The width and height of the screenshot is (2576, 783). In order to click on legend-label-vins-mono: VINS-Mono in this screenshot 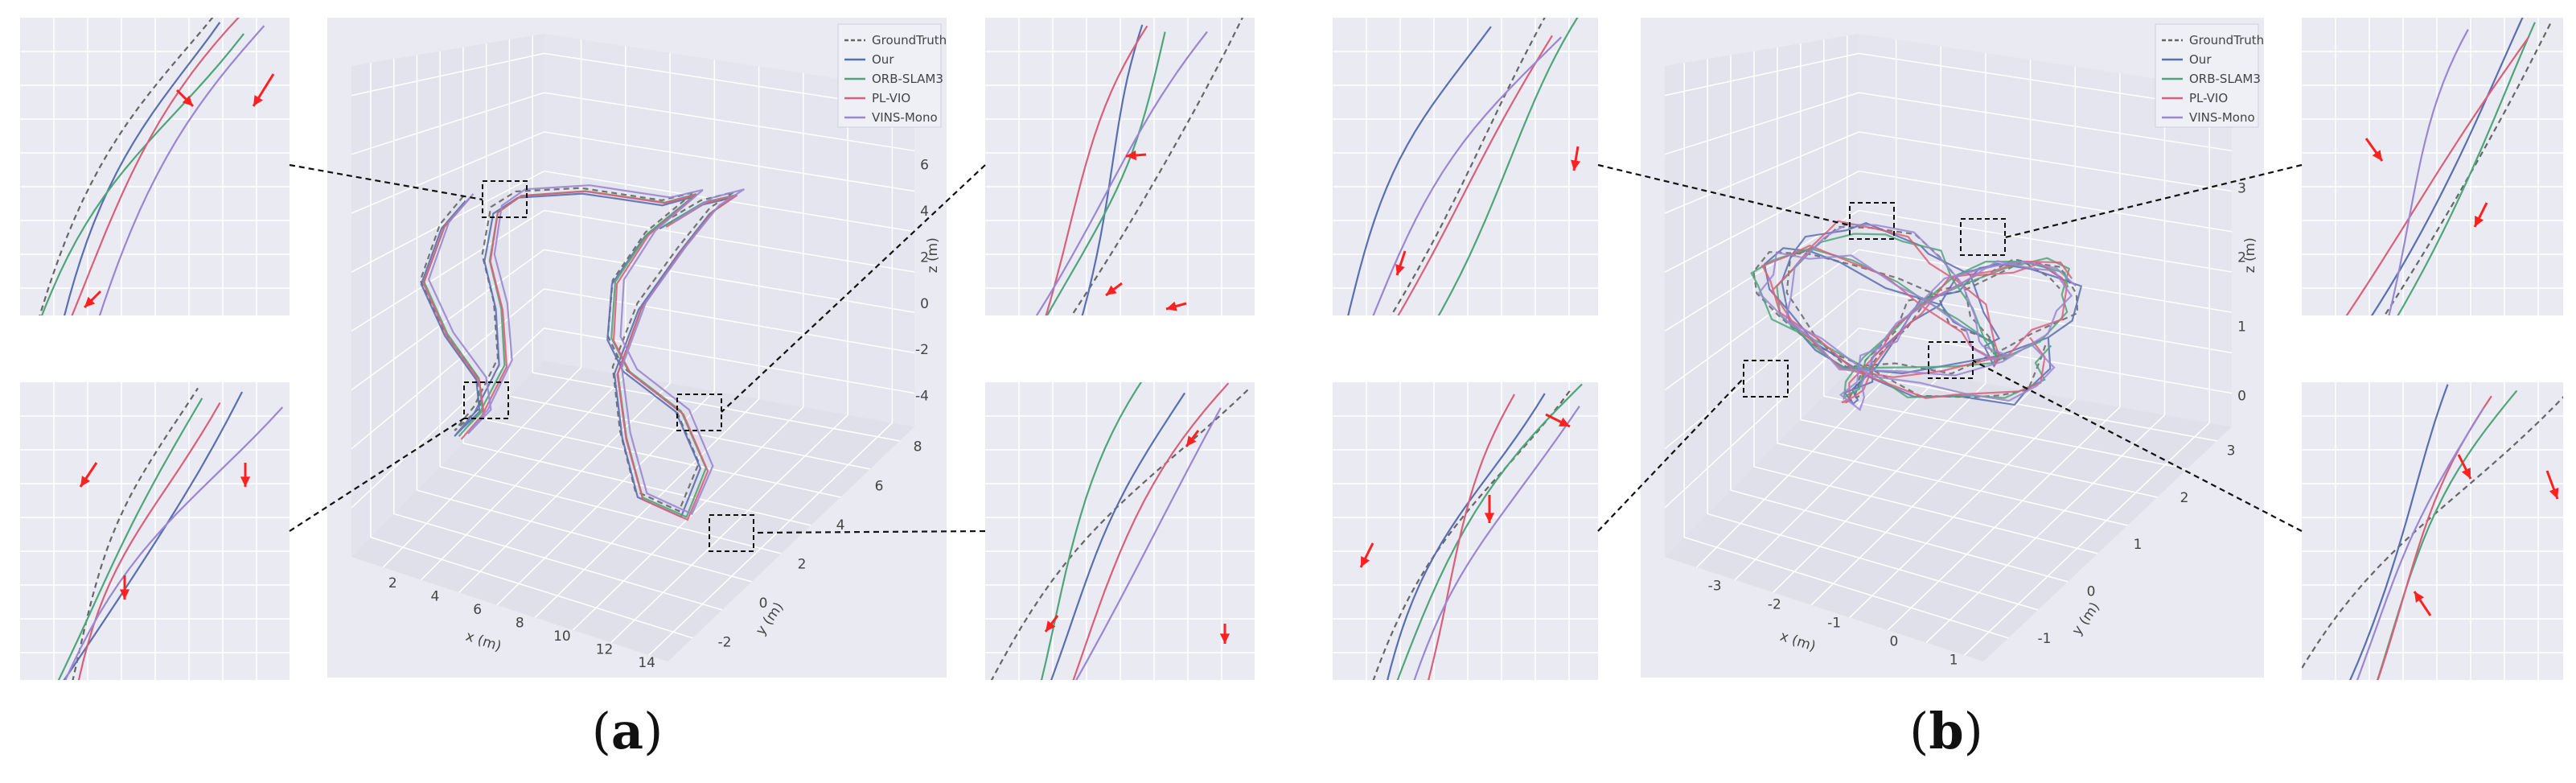, I will do `click(2222, 117)`.